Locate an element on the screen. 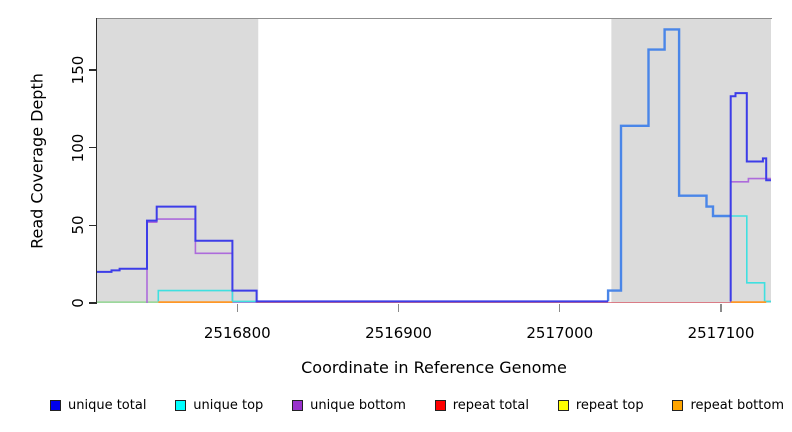  y-tick-label: 100 is located at coordinates (78, 147).